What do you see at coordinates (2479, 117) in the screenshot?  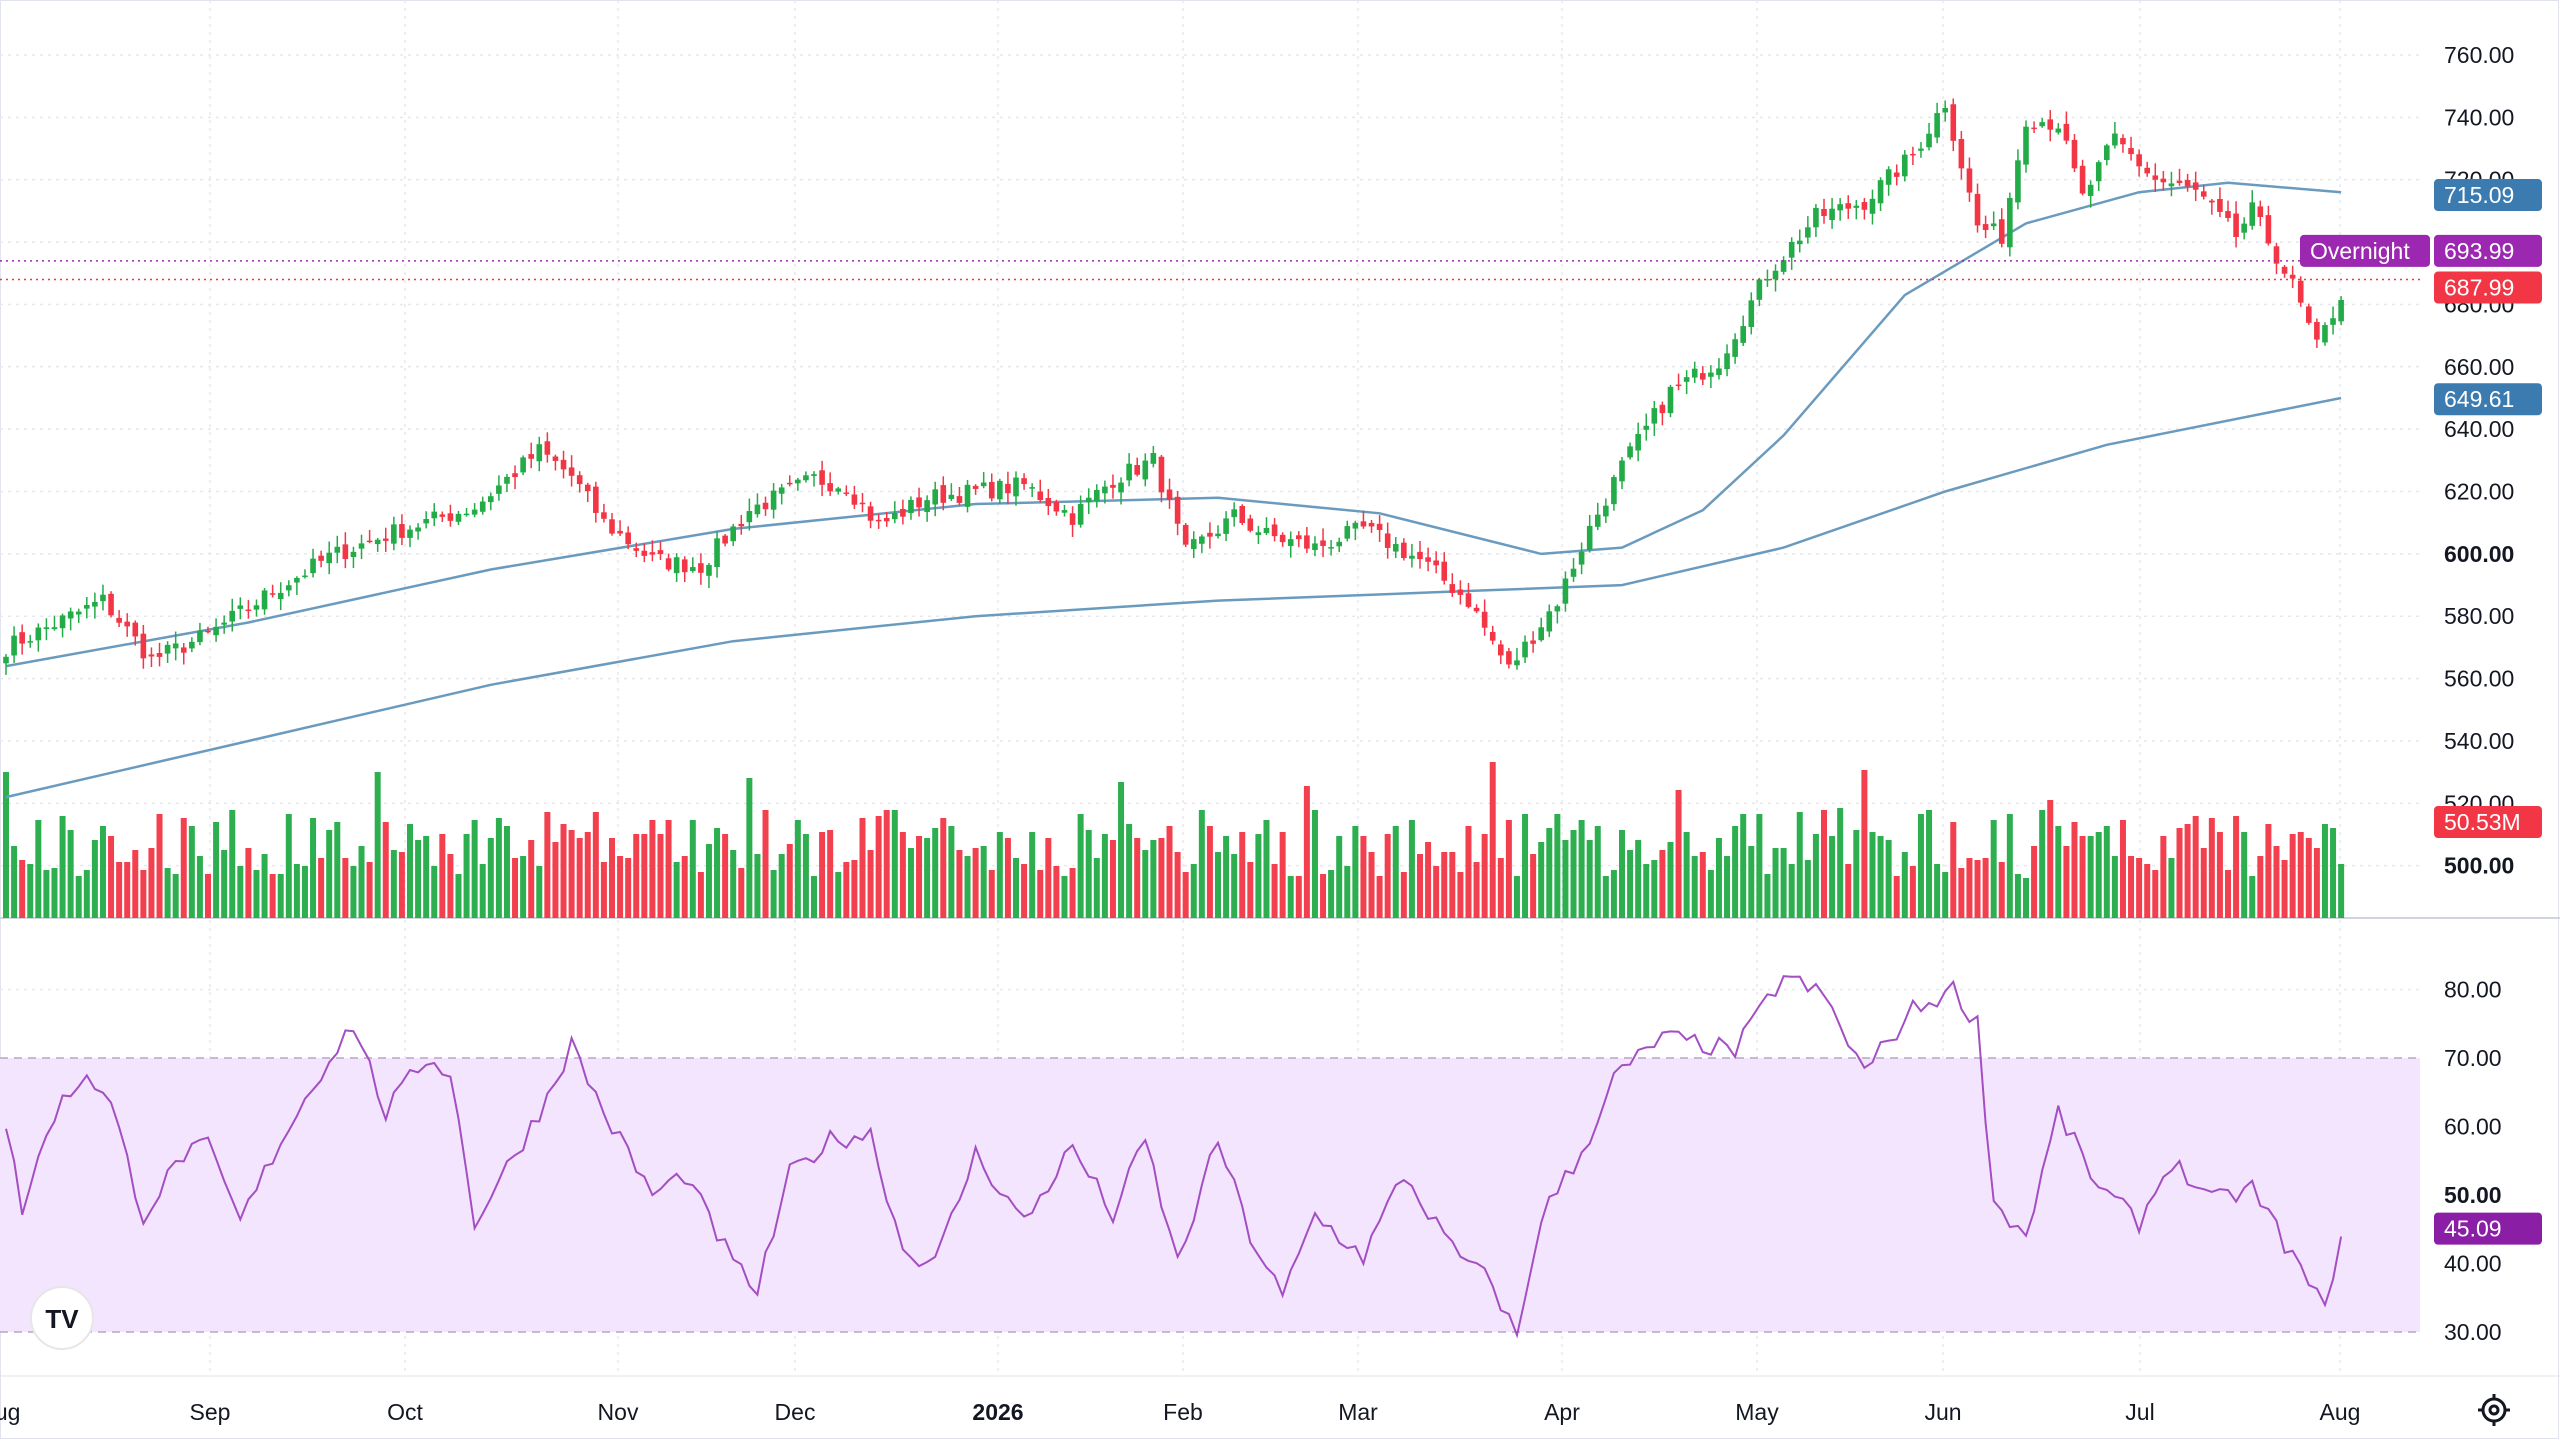 I see `price-tick-label: 740.00` at bounding box center [2479, 117].